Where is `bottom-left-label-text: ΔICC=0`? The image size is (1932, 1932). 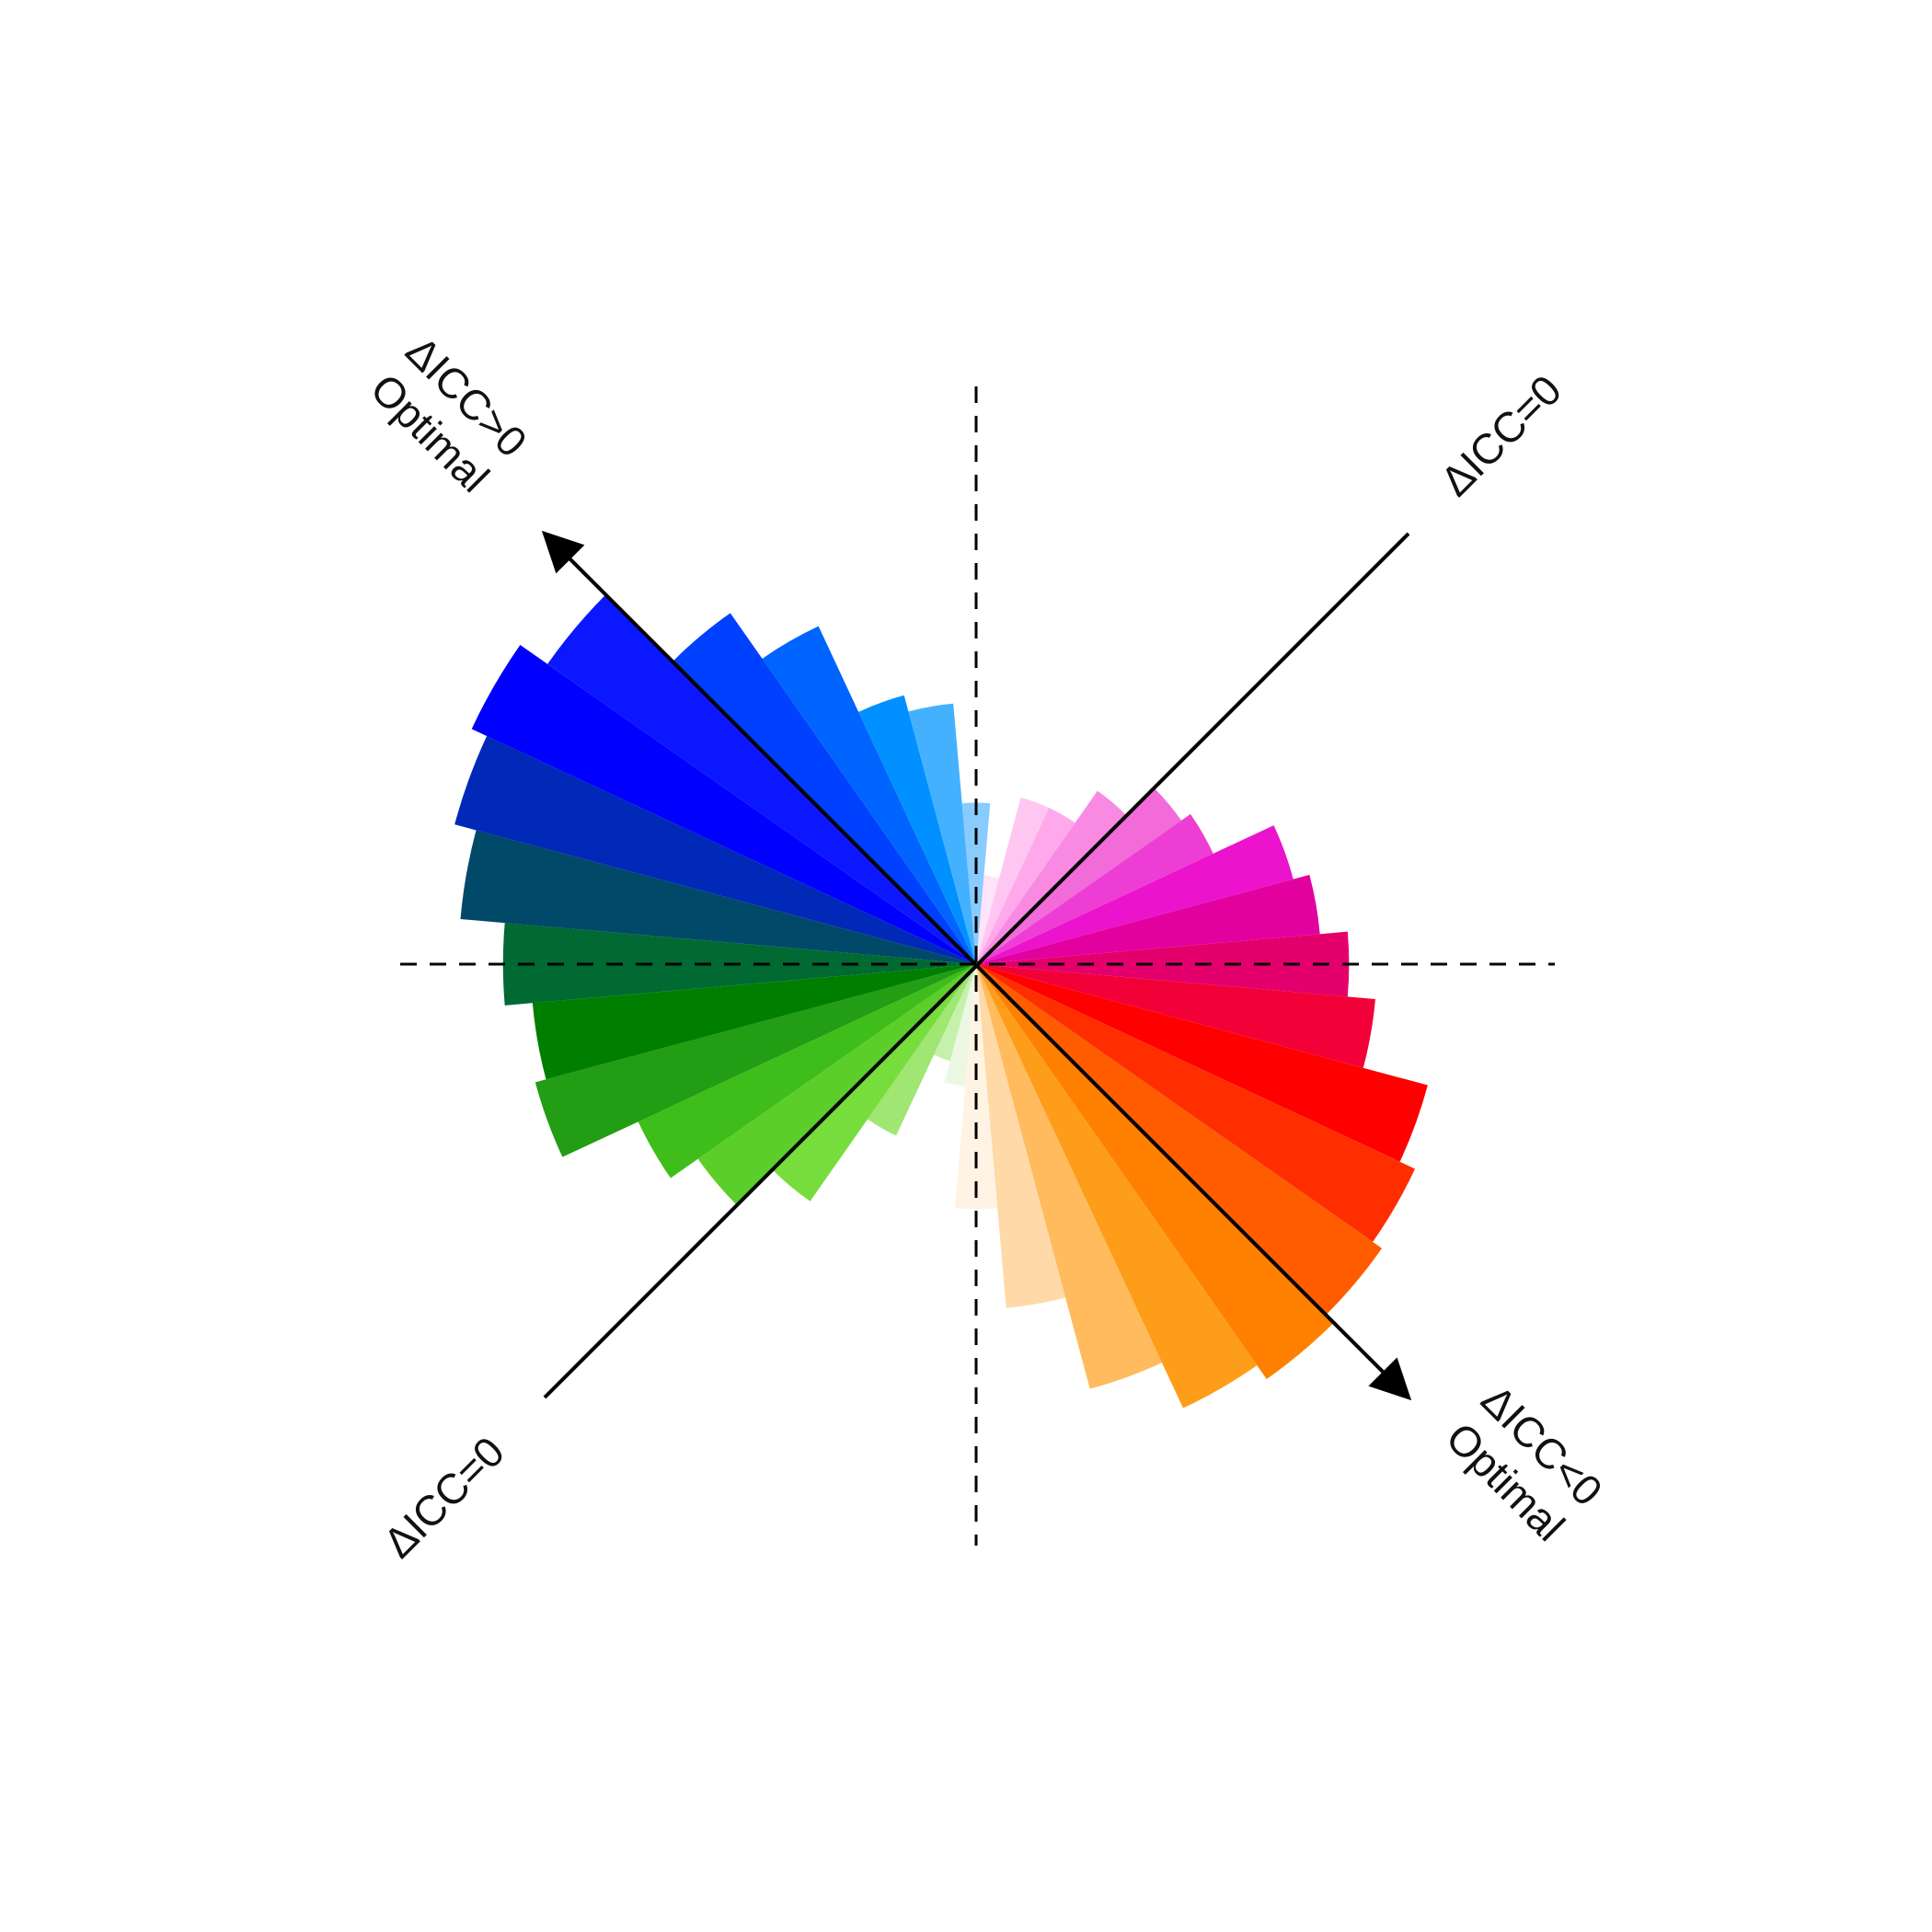
bottom-left-label-text: ΔICC=0 is located at coordinates (443, 1497).